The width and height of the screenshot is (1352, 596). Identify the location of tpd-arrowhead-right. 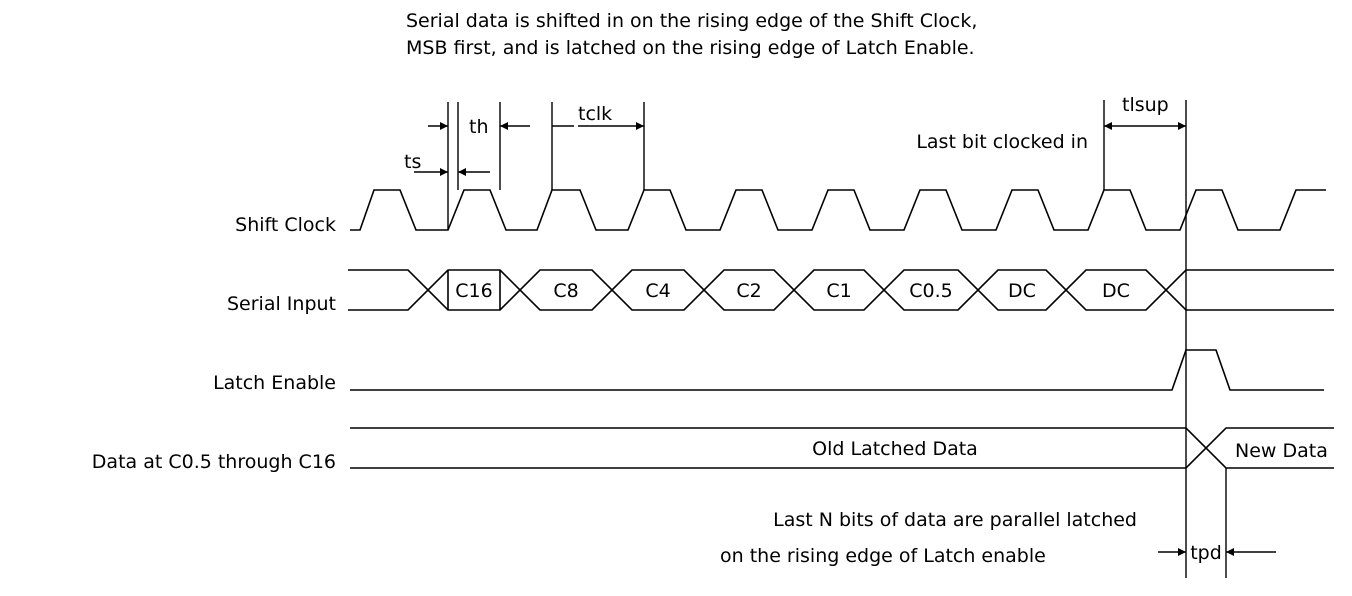
(1230, 552).